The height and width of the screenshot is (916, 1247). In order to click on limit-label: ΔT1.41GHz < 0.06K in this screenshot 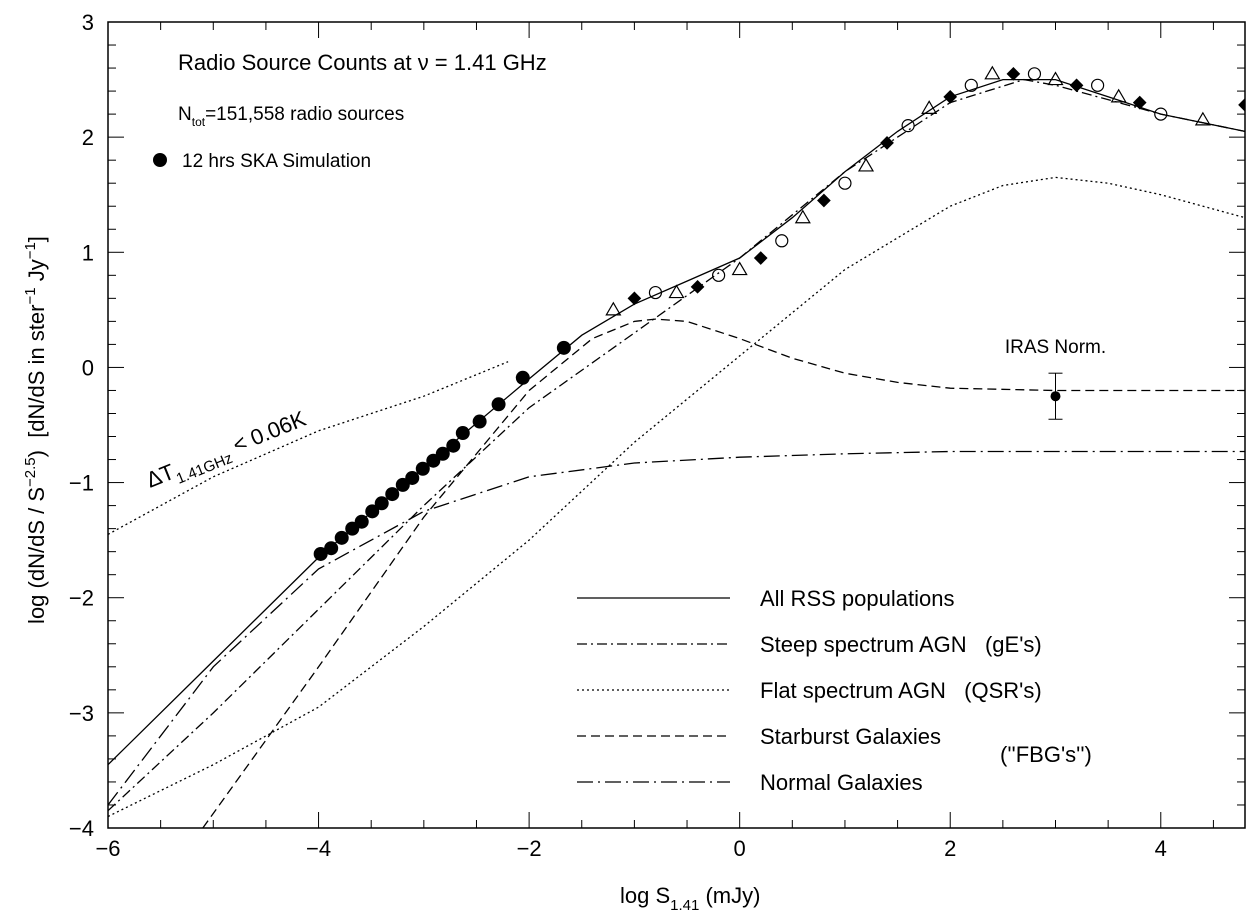, I will do `click(227, 452)`.